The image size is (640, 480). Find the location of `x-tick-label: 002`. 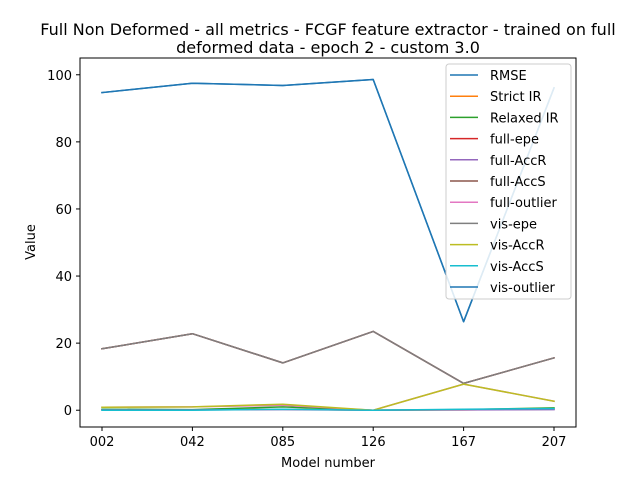

x-tick-label: 002 is located at coordinates (102, 442).